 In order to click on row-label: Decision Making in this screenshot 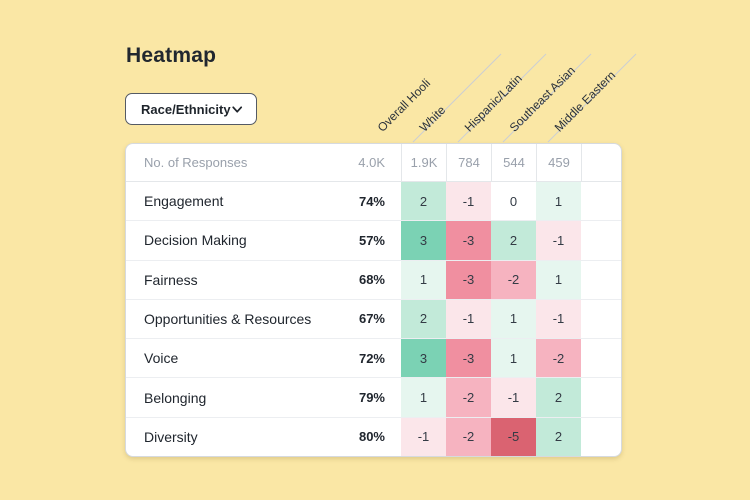, I will do `click(195, 240)`.